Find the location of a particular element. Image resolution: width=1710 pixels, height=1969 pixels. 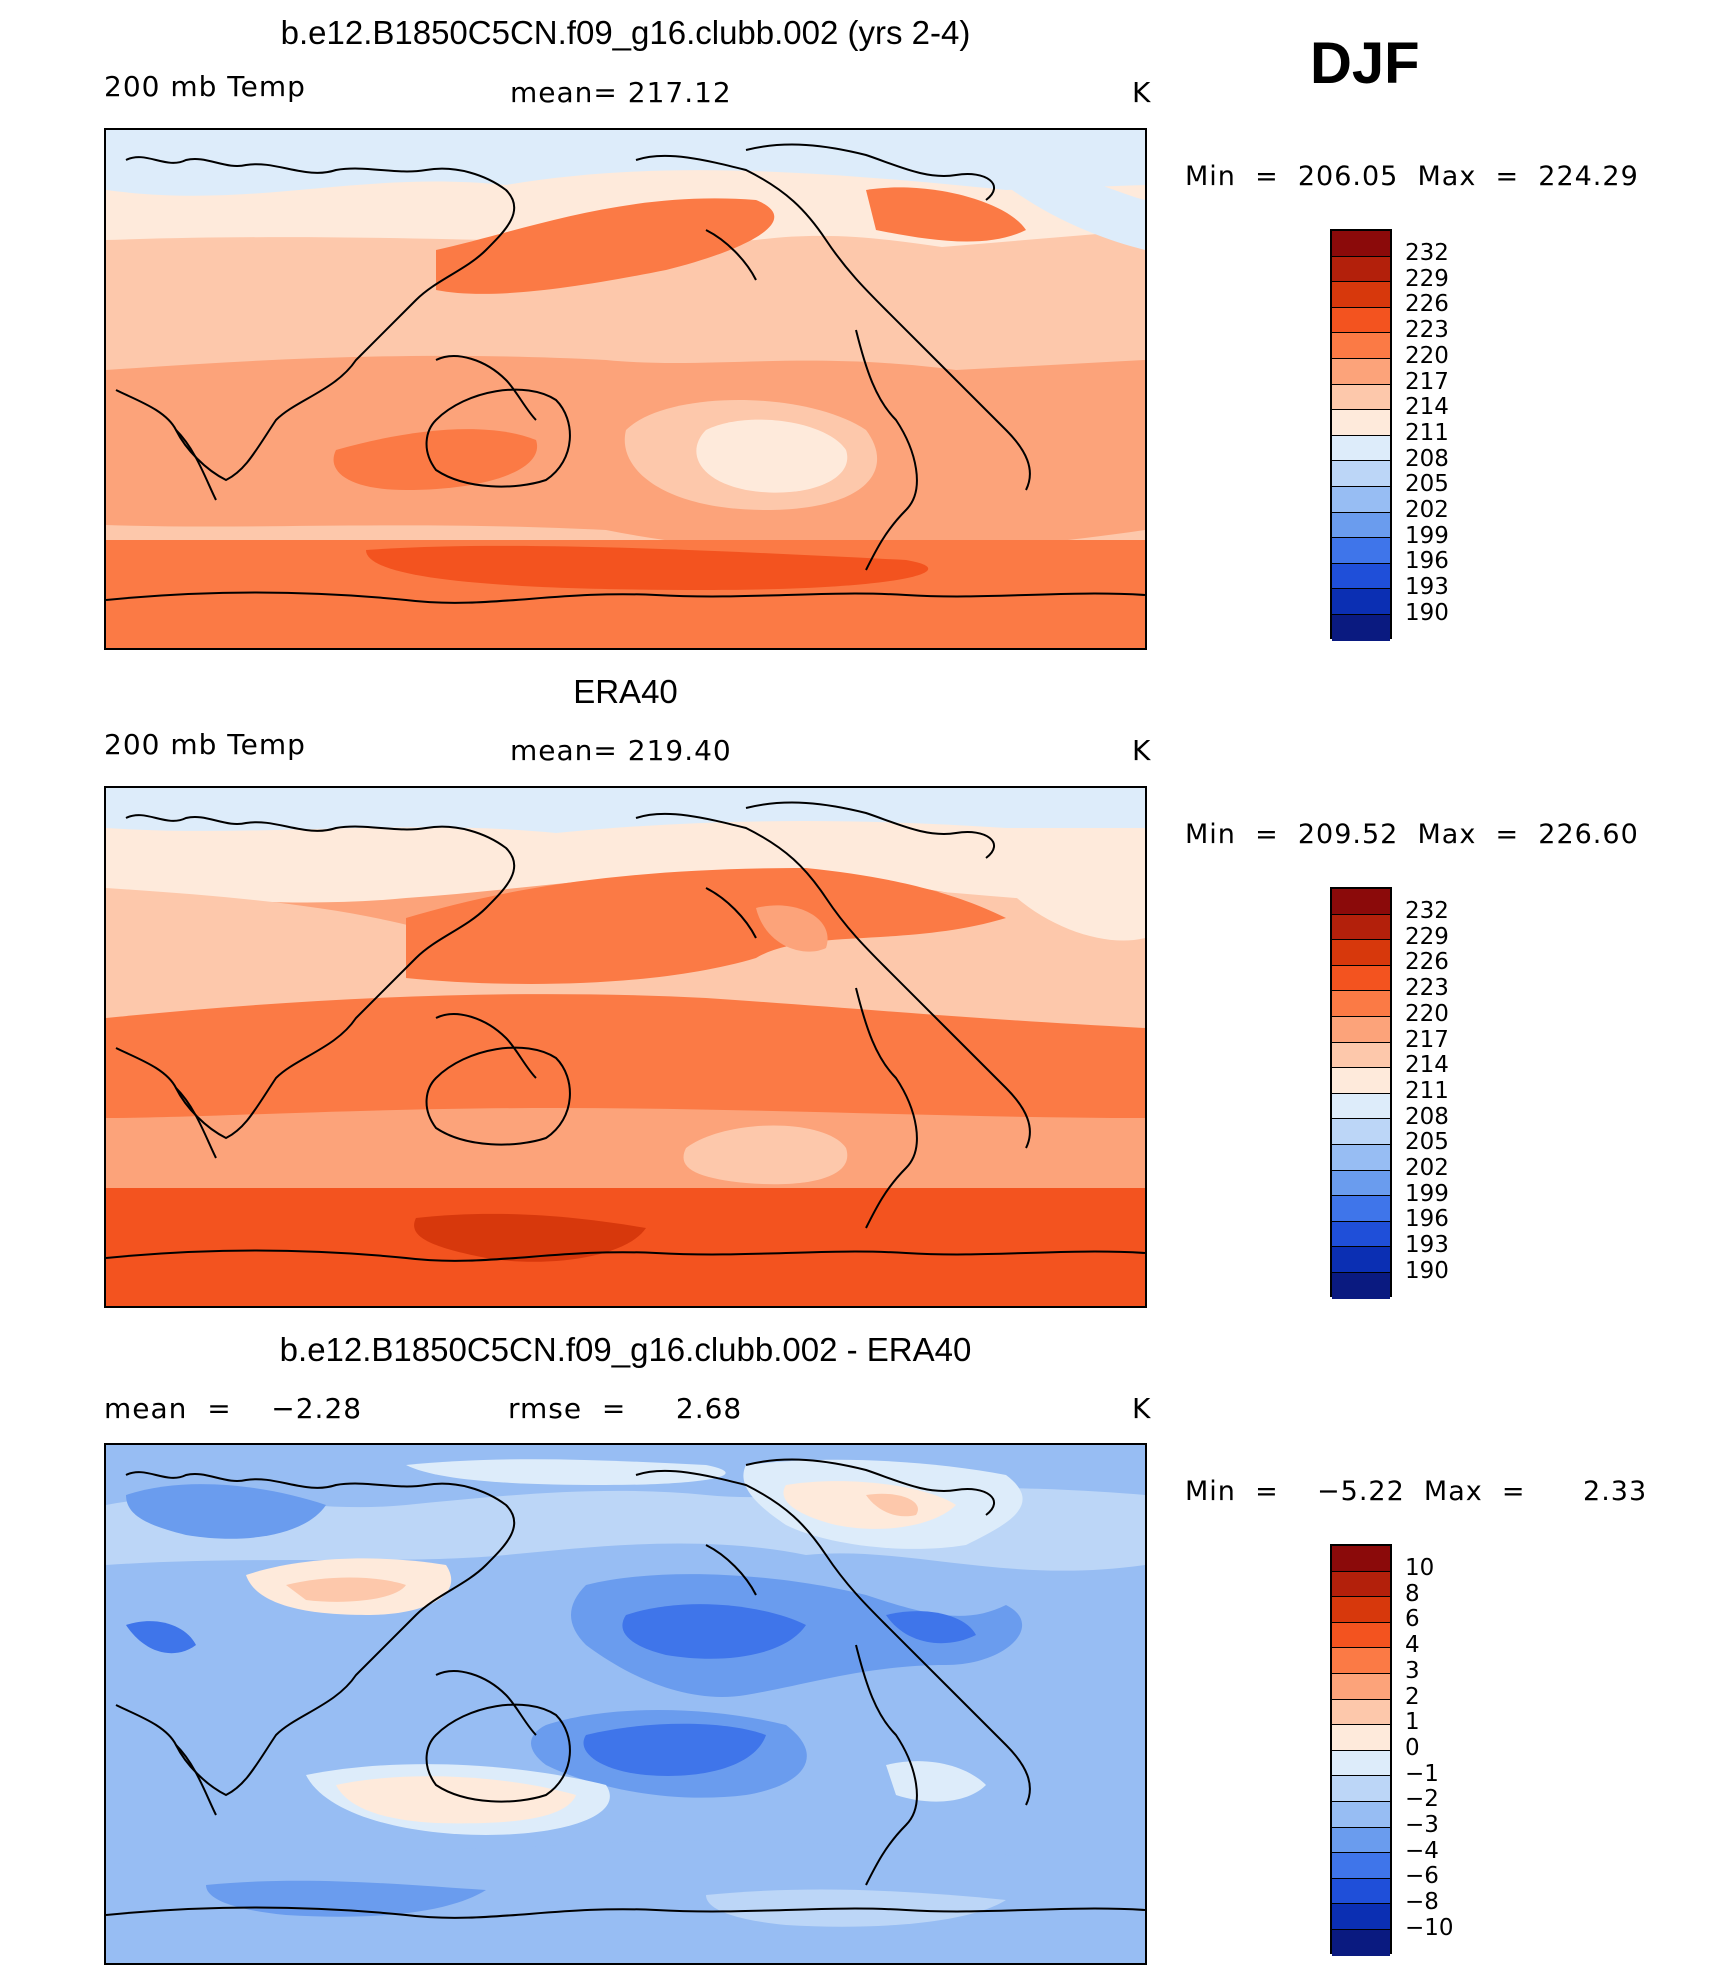

colorbar-label: 211 is located at coordinates (1427, 432).